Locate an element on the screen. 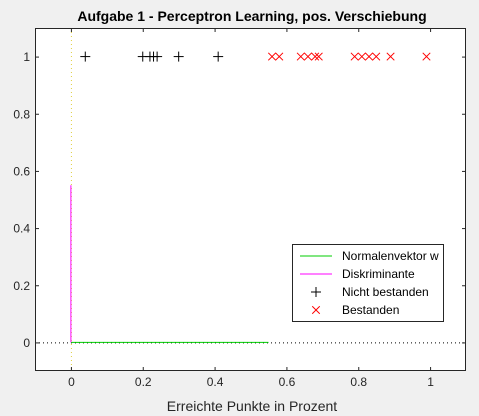  y-tick-label: 0.2 is located at coordinates (21, 286).